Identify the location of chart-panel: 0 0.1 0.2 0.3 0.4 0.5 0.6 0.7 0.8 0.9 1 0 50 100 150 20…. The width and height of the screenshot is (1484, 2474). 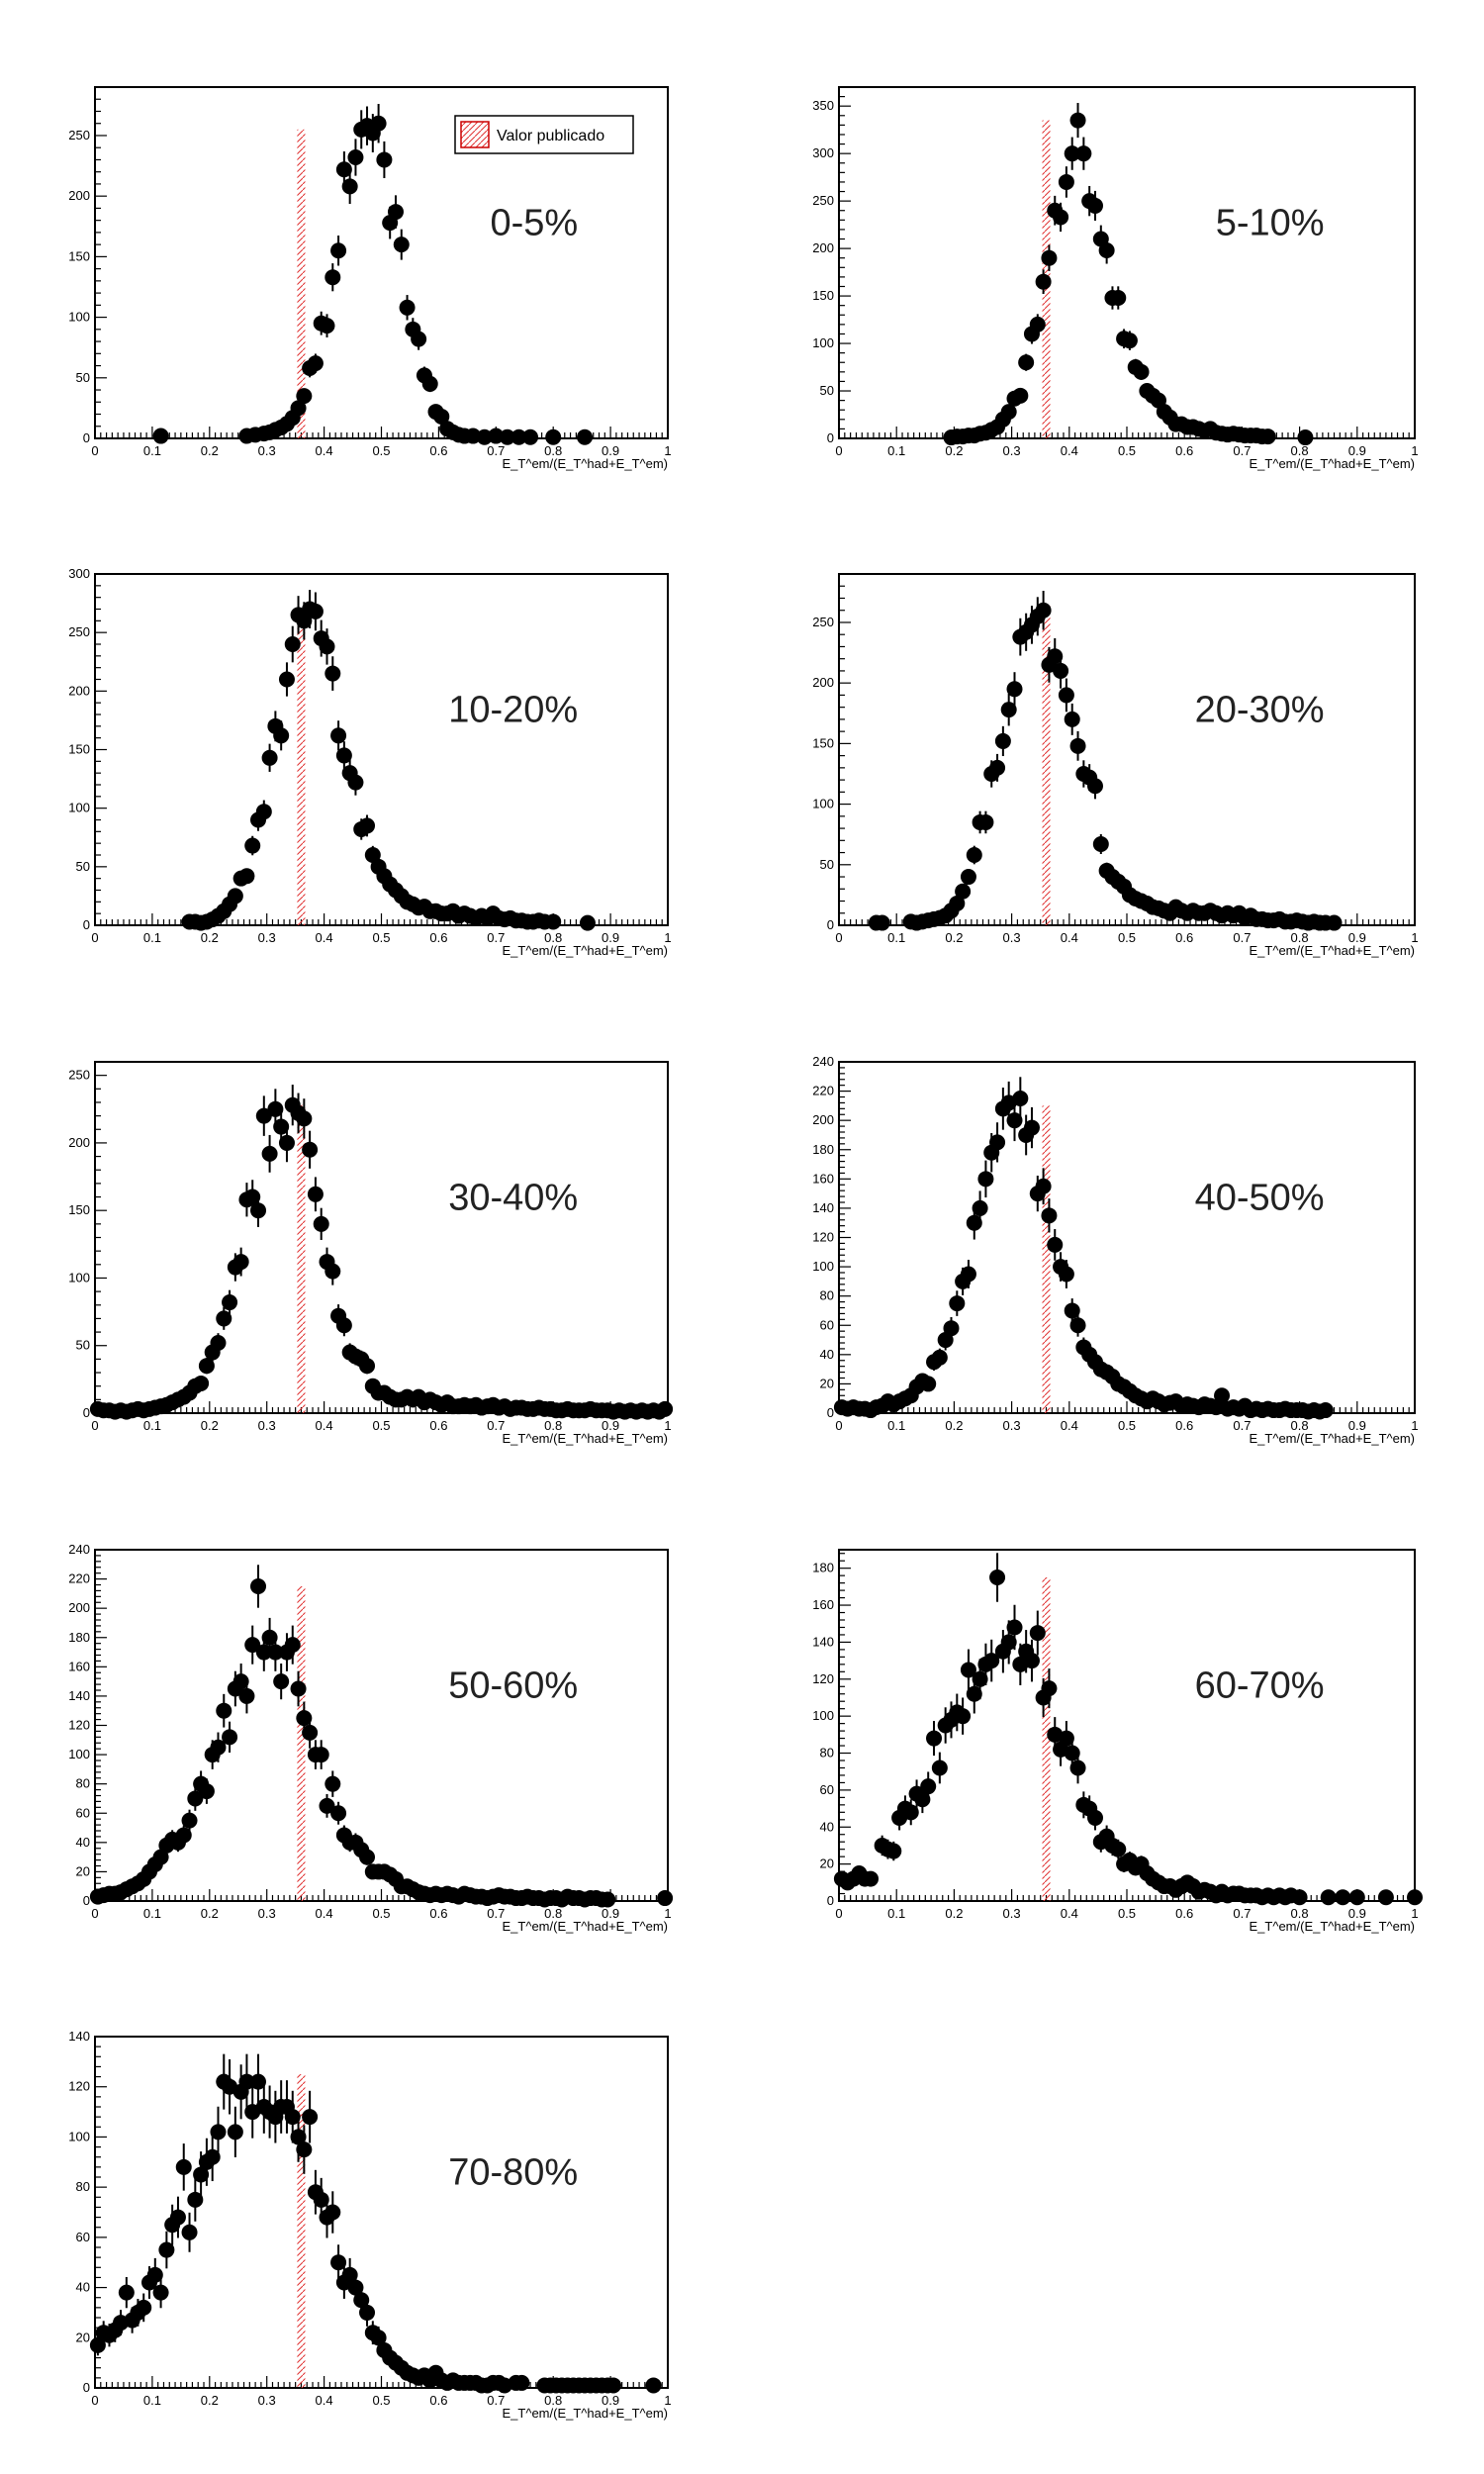
(1115, 766).